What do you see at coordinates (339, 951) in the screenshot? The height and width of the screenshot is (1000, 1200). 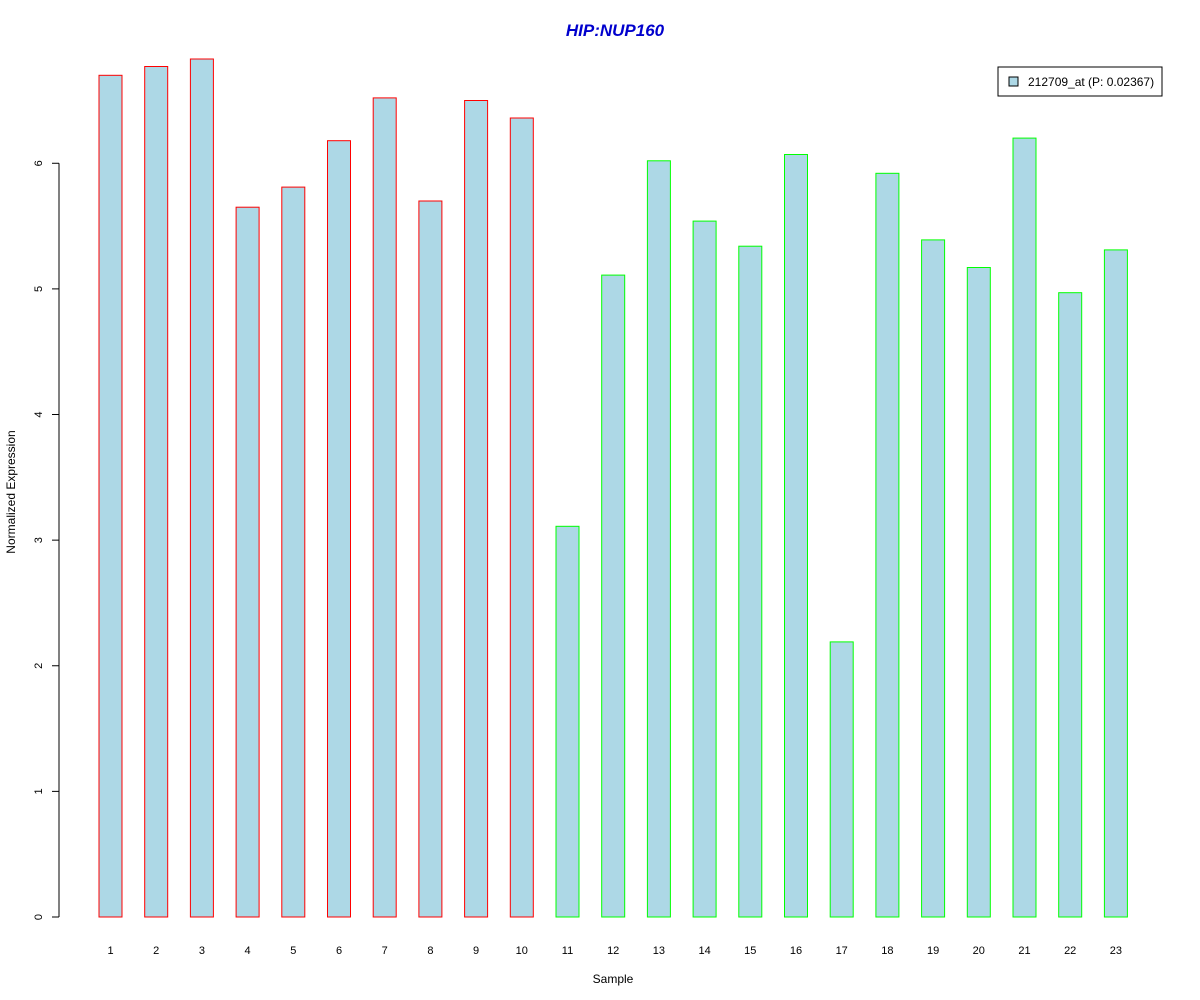 I see `x-tick-label: 6` at bounding box center [339, 951].